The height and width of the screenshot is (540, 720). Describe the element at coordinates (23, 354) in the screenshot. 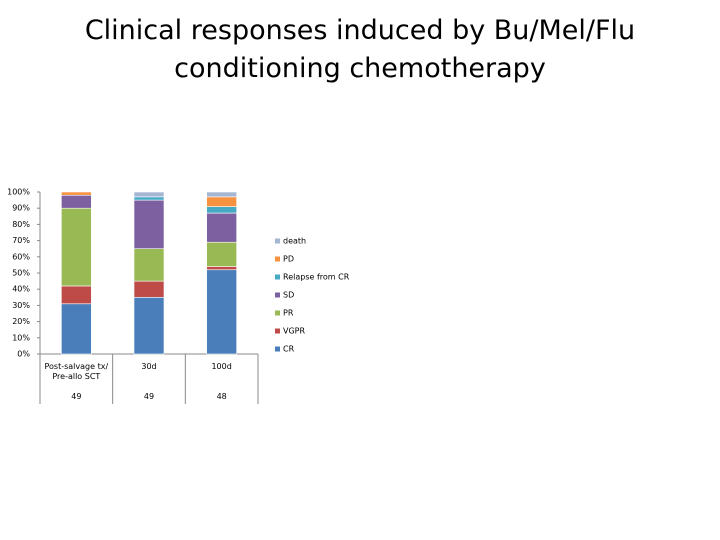

I see `y-tick-label: 0%` at that location.